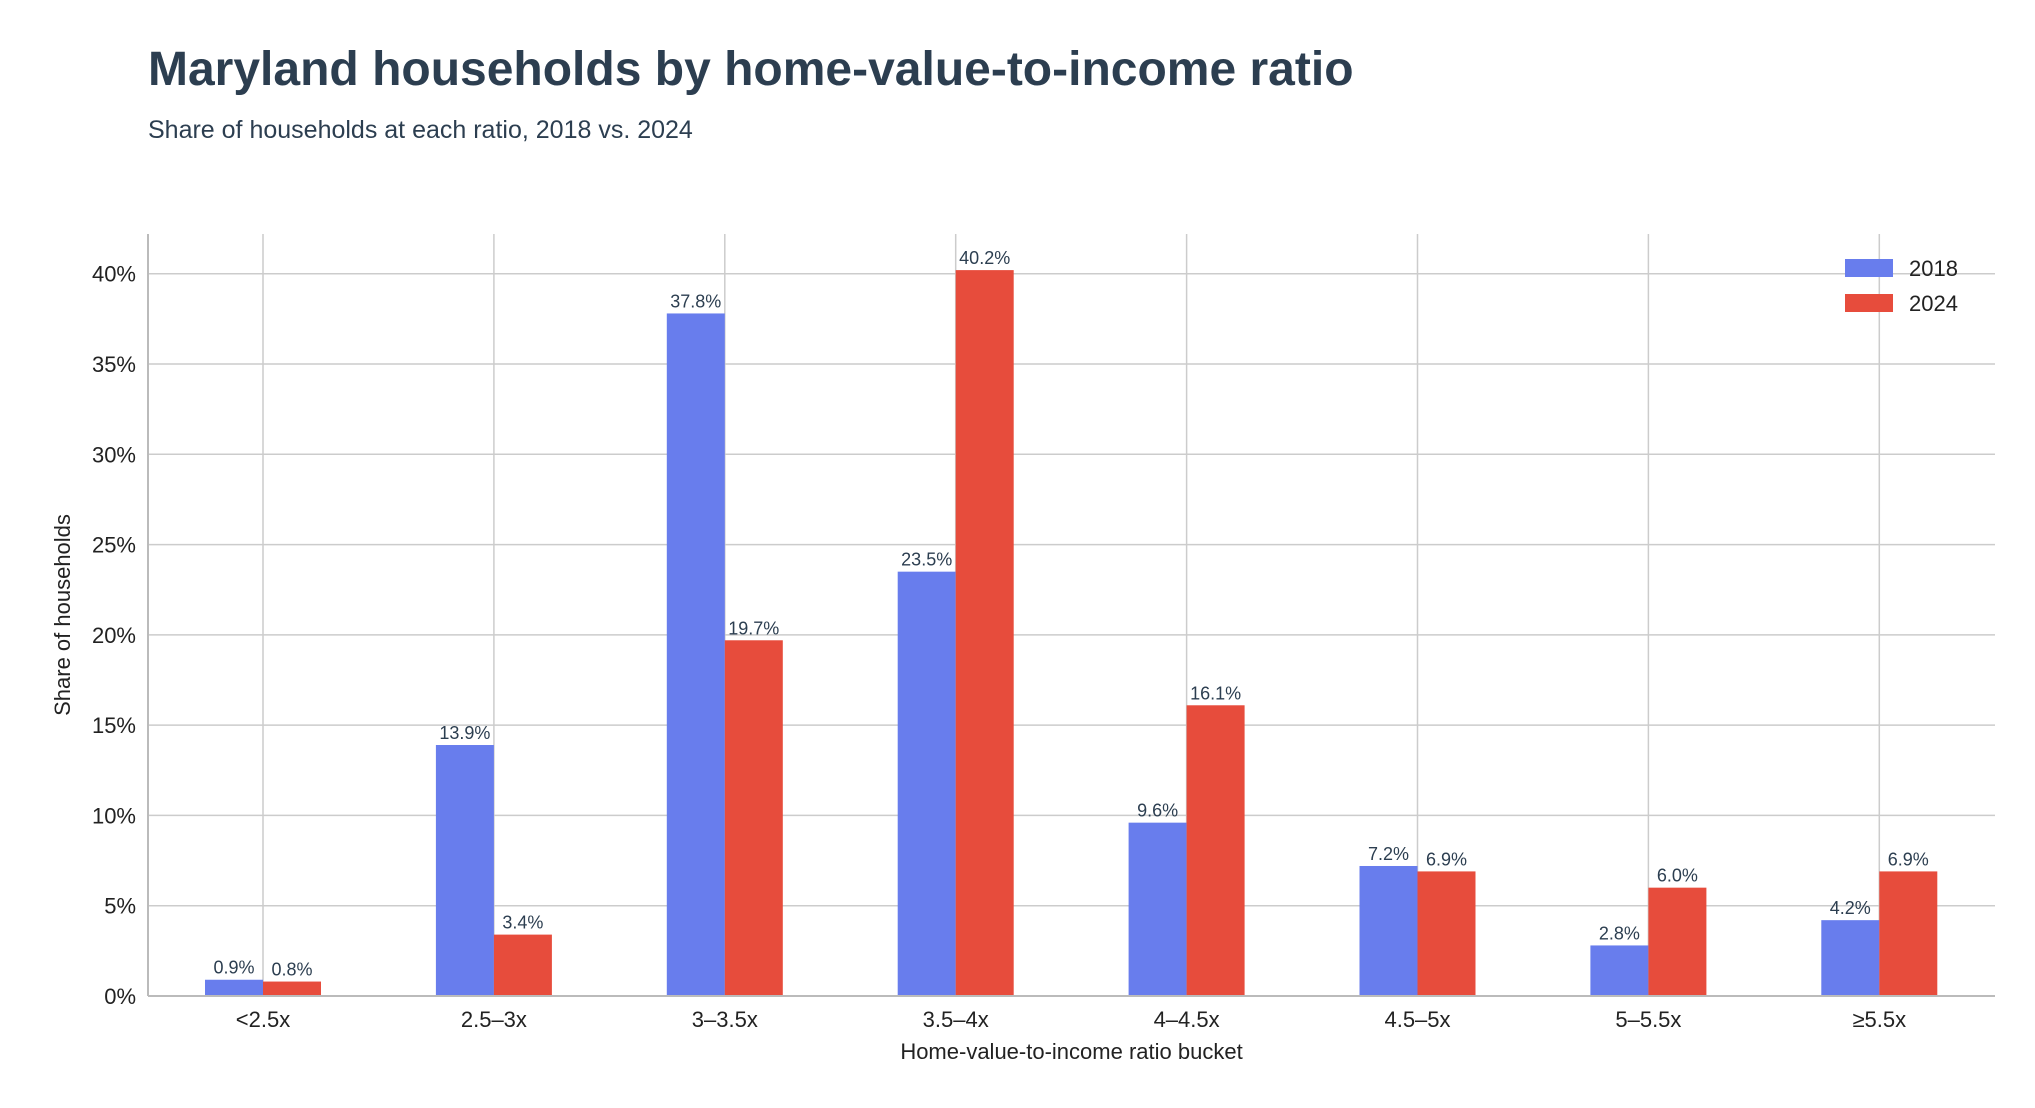 This screenshot has width=2035, height=1108. I want to click on y-tick-label: 0%, so click(120, 996).